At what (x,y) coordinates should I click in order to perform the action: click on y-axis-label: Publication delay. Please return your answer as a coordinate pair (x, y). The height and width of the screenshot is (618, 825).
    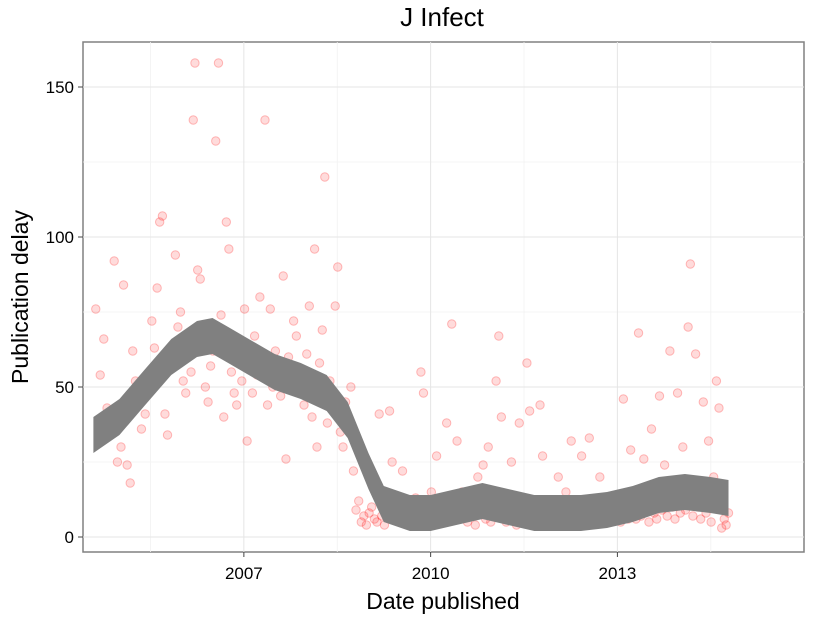
    Looking at the image, I should click on (20, 297).